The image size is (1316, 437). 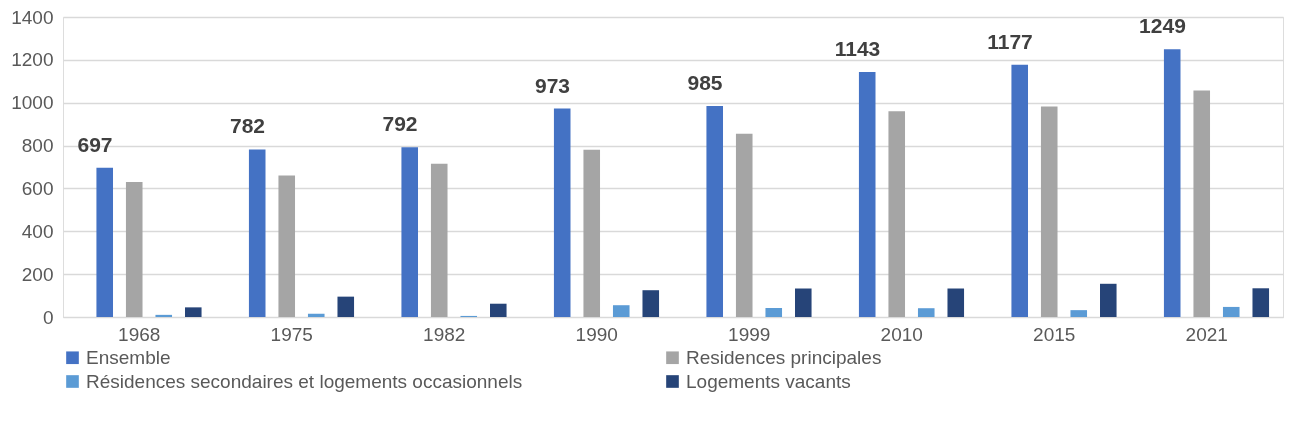 What do you see at coordinates (1206, 334) in the screenshot?
I see `x-tick-label: 2021` at bounding box center [1206, 334].